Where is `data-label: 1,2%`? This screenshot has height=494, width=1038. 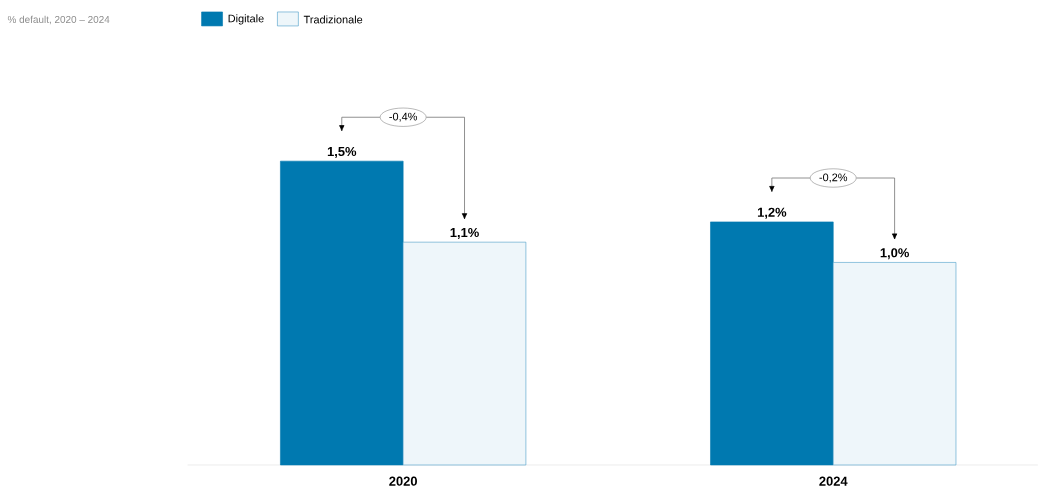 data-label: 1,2% is located at coordinates (772, 213).